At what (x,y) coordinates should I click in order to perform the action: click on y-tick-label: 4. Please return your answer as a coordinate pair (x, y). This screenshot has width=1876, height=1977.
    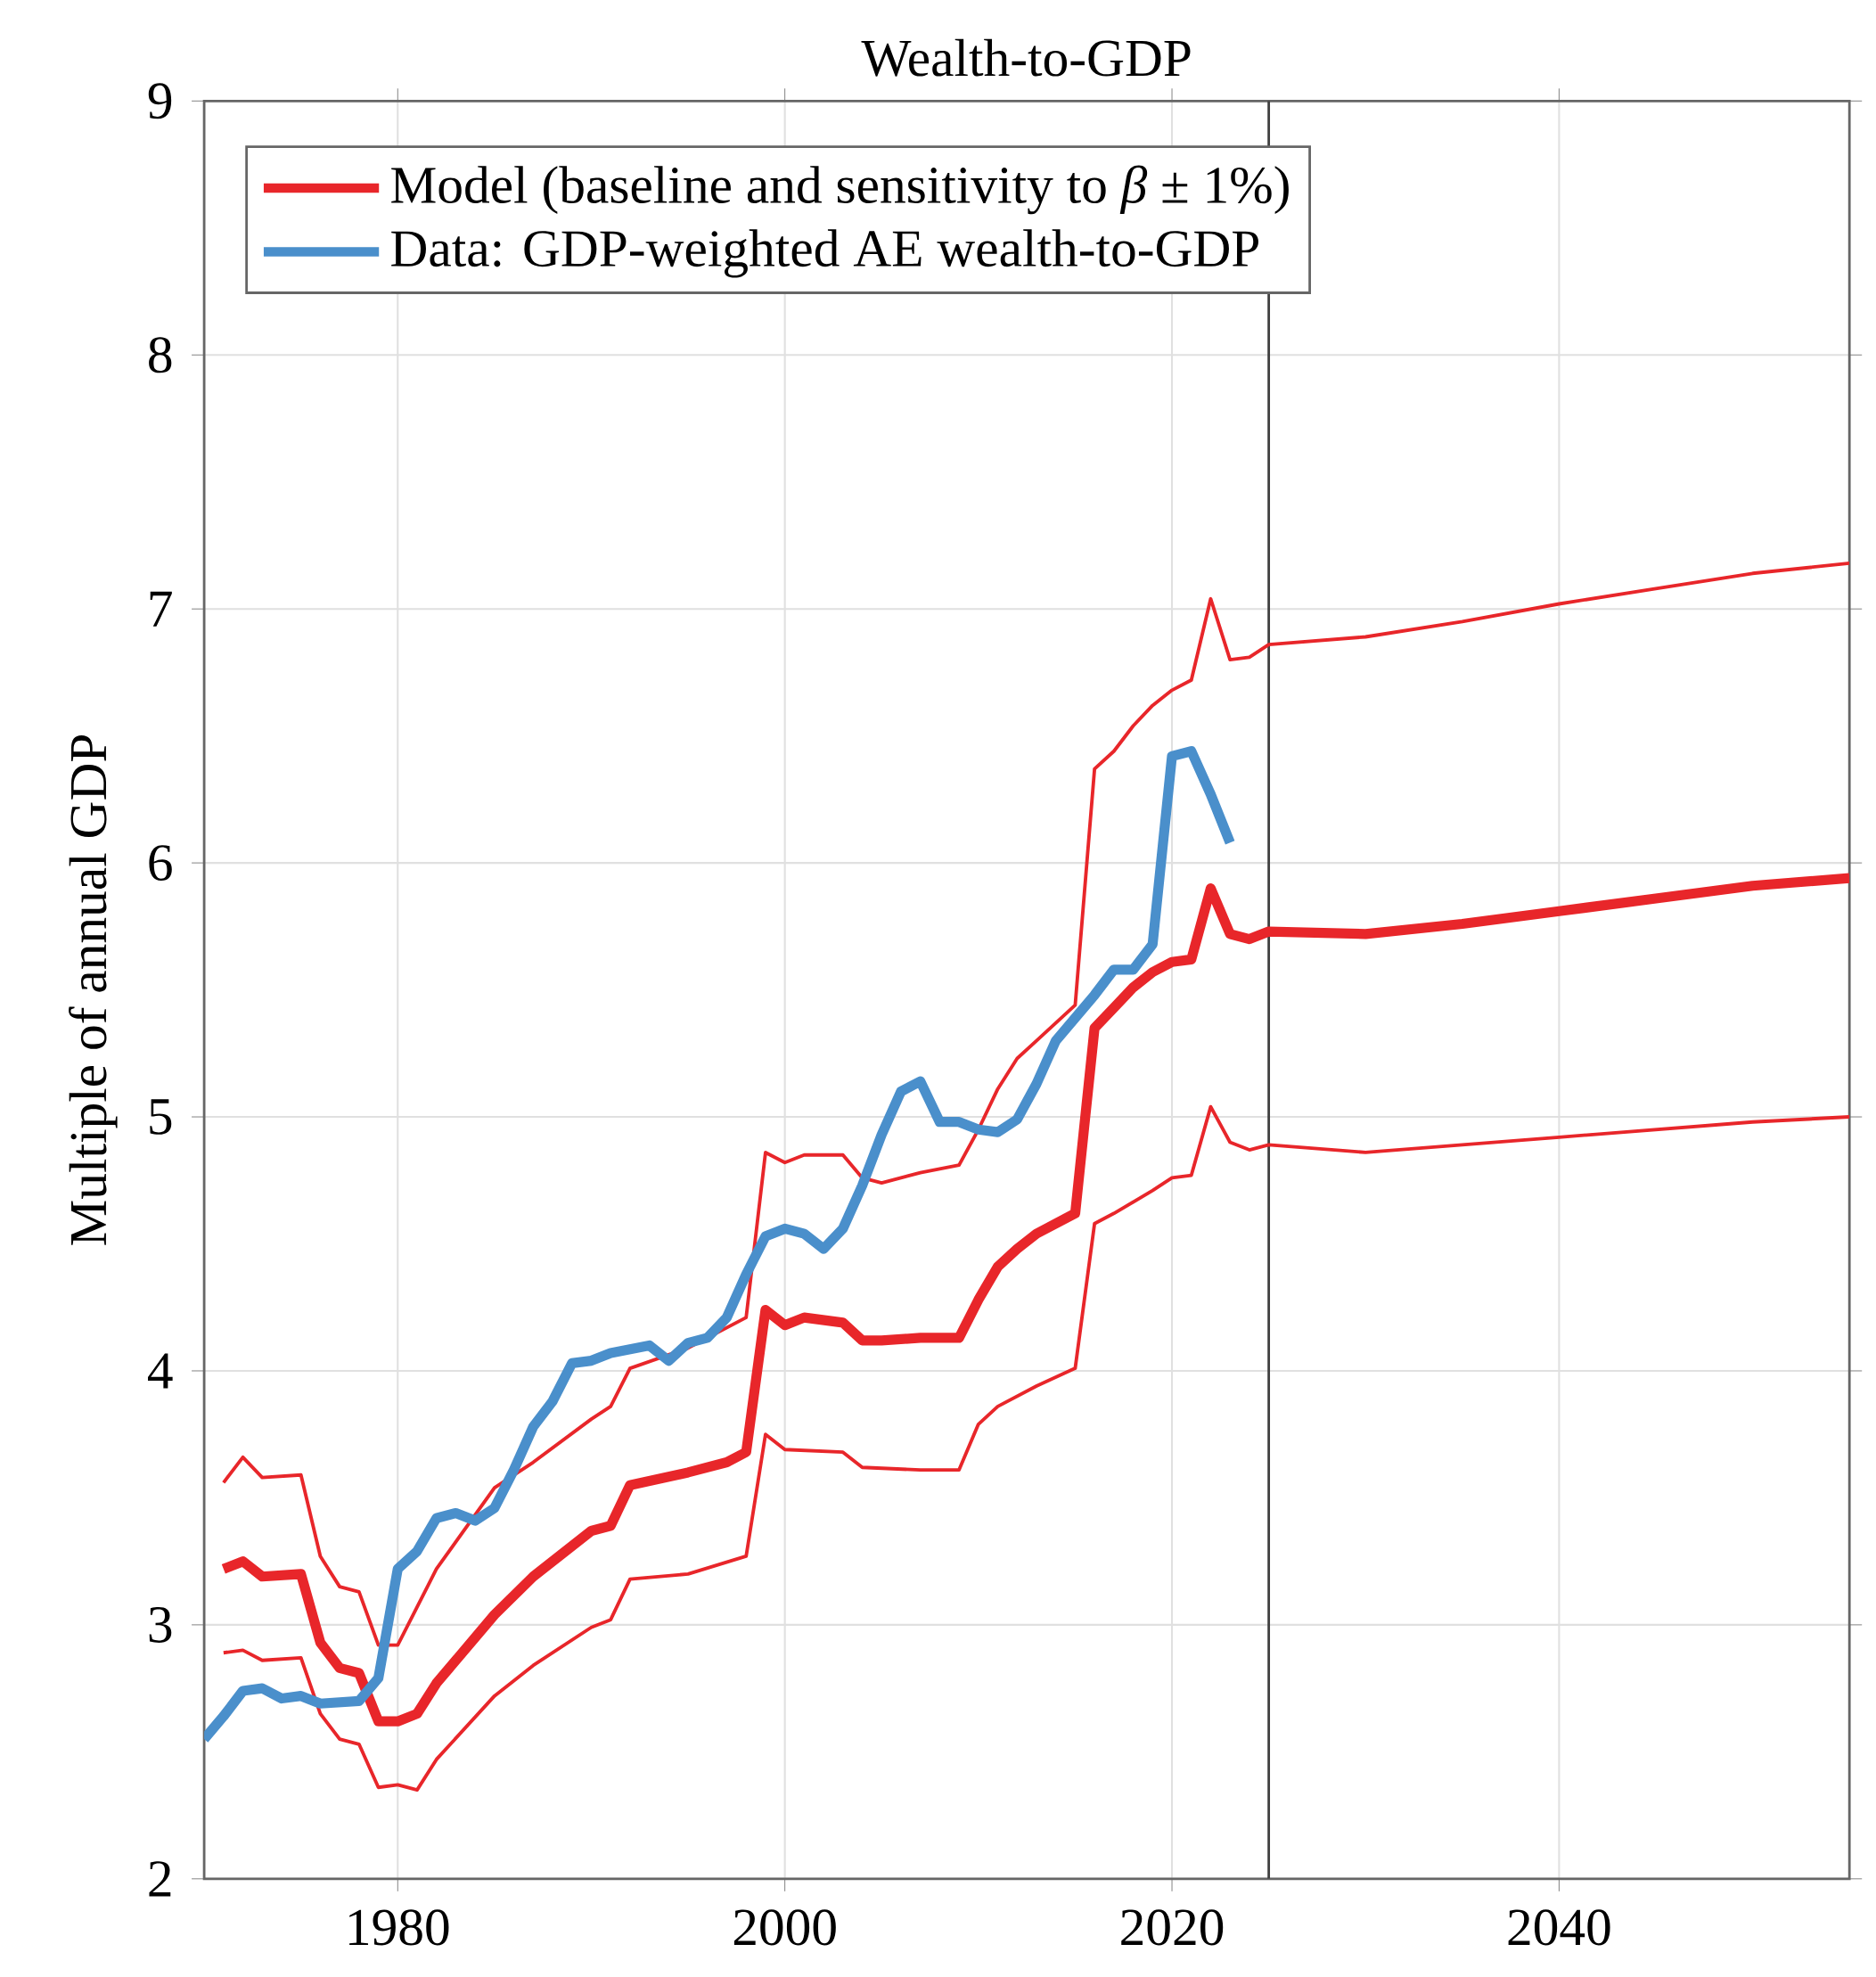
    Looking at the image, I should click on (161, 1371).